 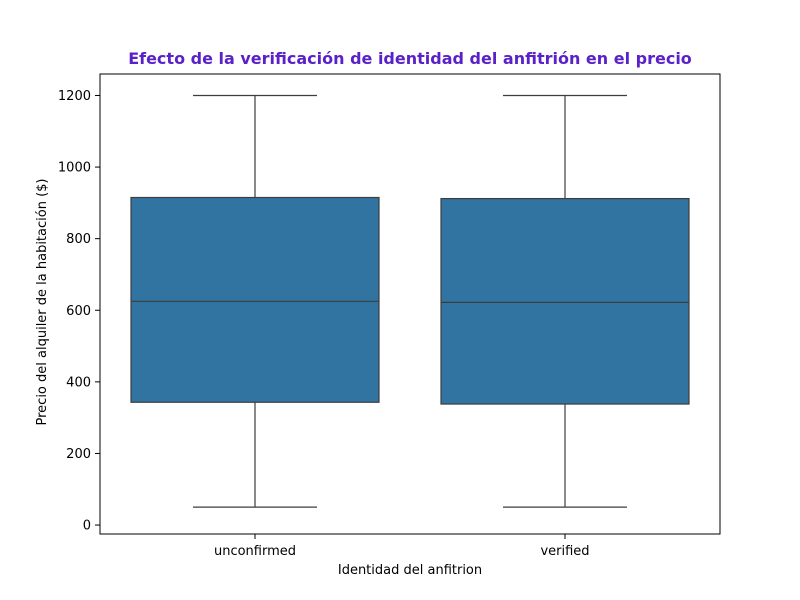 What do you see at coordinates (410, 570) in the screenshot?
I see `x-axis-title: Identidad del anfitrion` at bounding box center [410, 570].